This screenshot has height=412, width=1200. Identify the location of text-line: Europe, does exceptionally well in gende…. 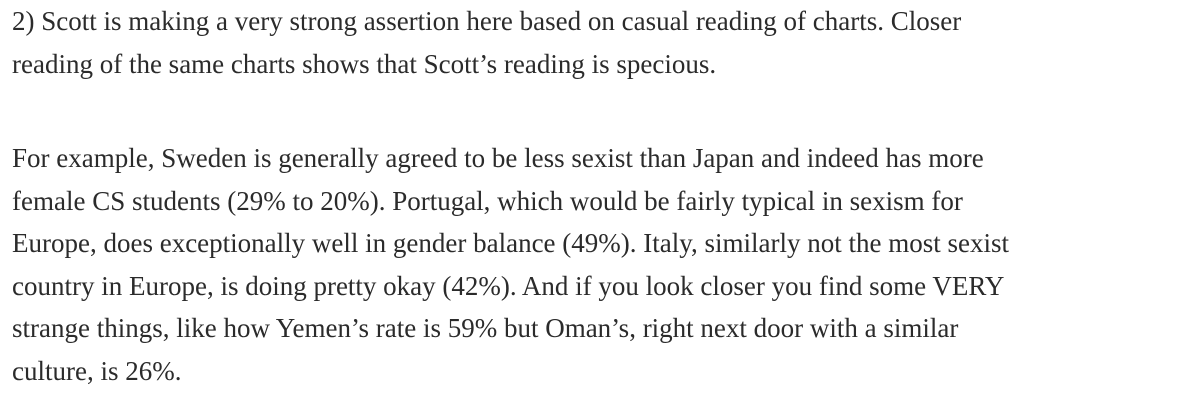
(510, 243).